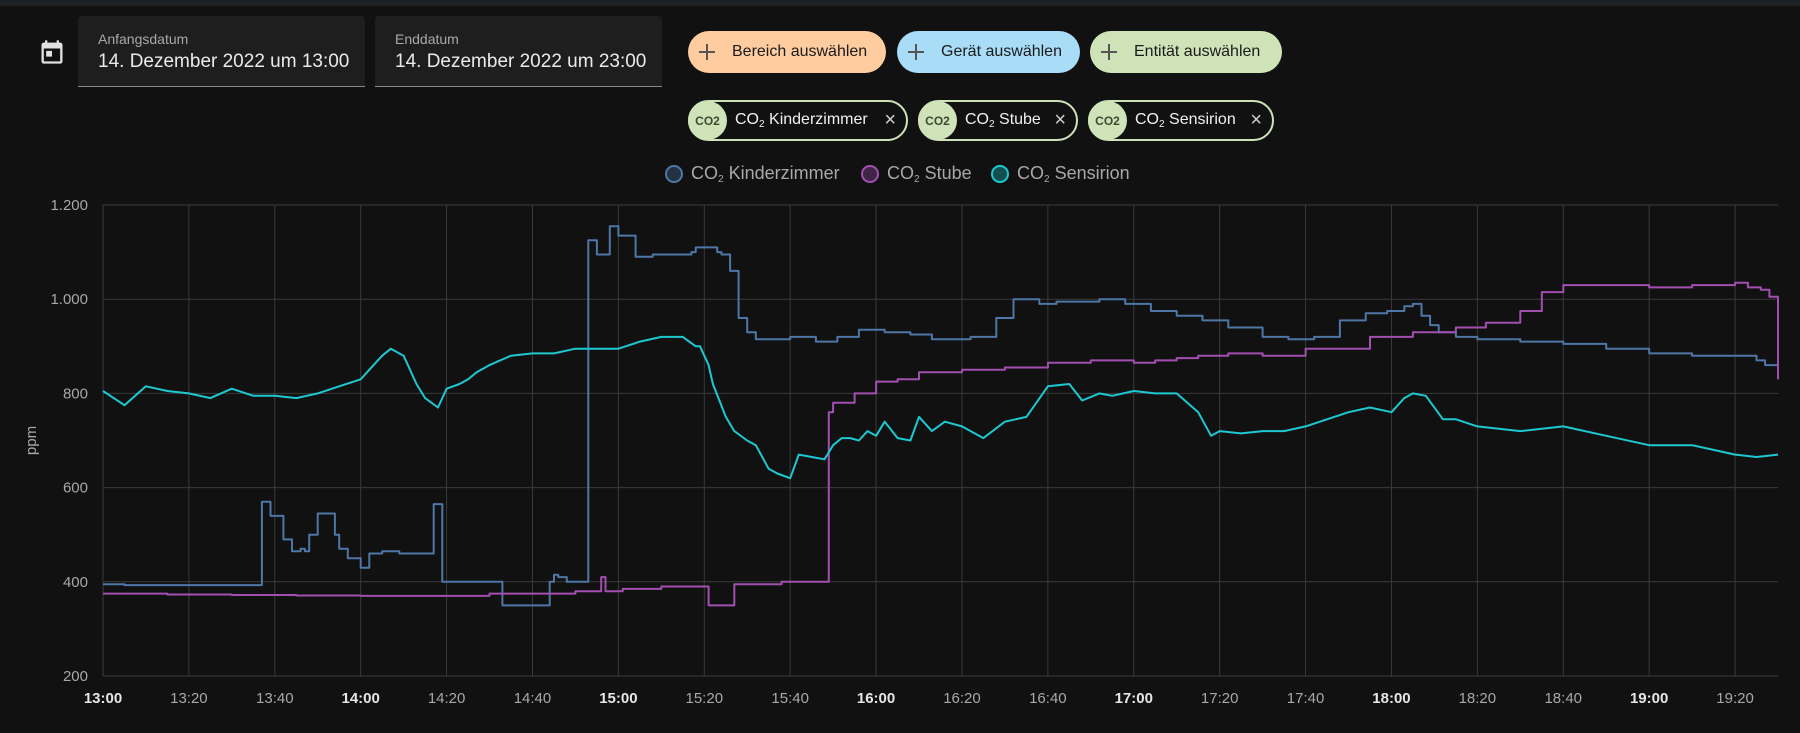  Describe the element at coordinates (1735, 698) in the screenshot. I see `x-tick-label: 19:20` at that location.